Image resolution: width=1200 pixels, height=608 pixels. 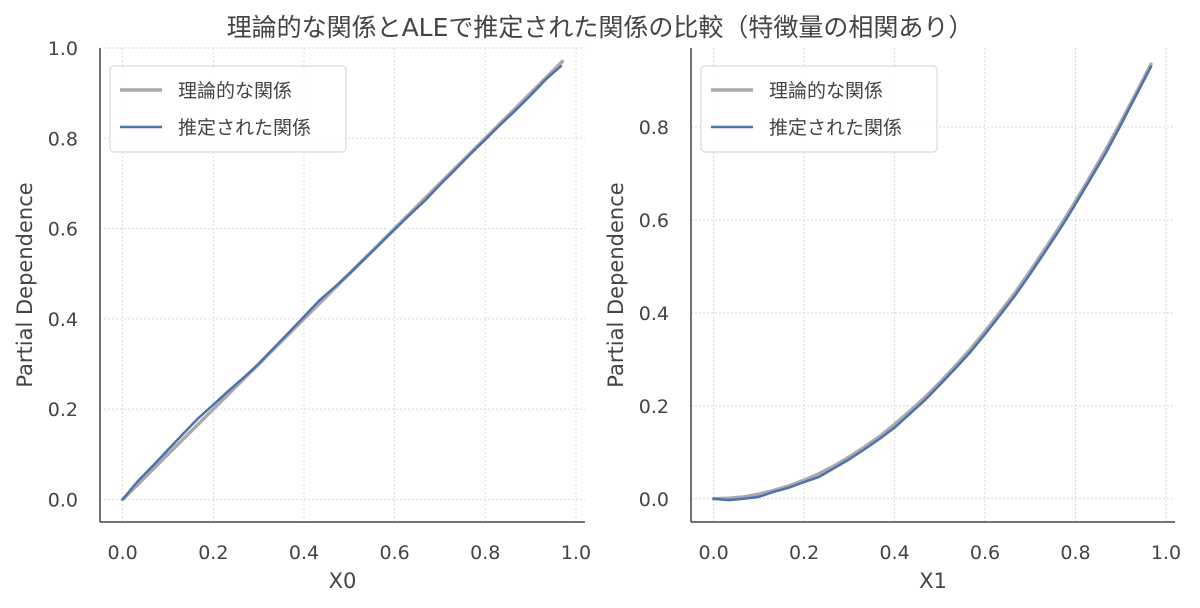 What do you see at coordinates (933, 581) in the screenshot?
I see `x-axis-label: X1` at bounding box center [933, 581].